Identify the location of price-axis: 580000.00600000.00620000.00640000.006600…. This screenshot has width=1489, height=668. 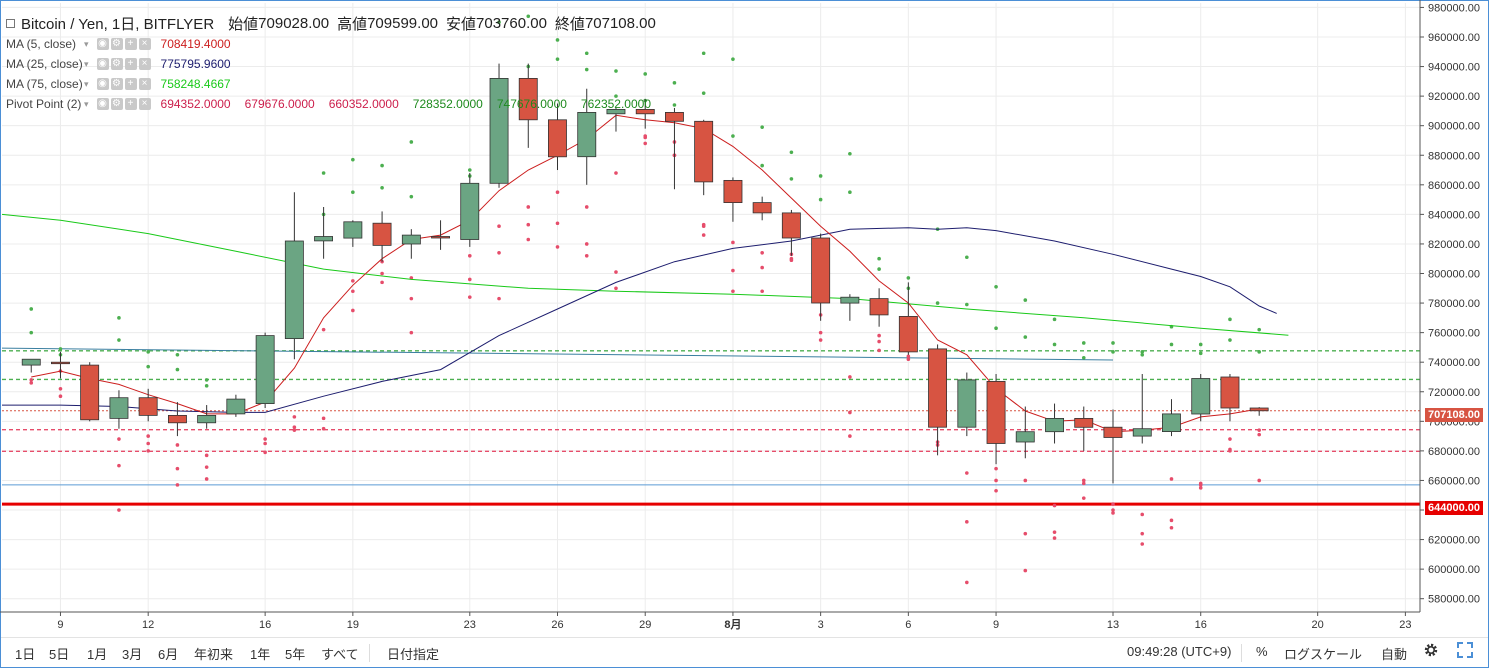
(1449, 306).